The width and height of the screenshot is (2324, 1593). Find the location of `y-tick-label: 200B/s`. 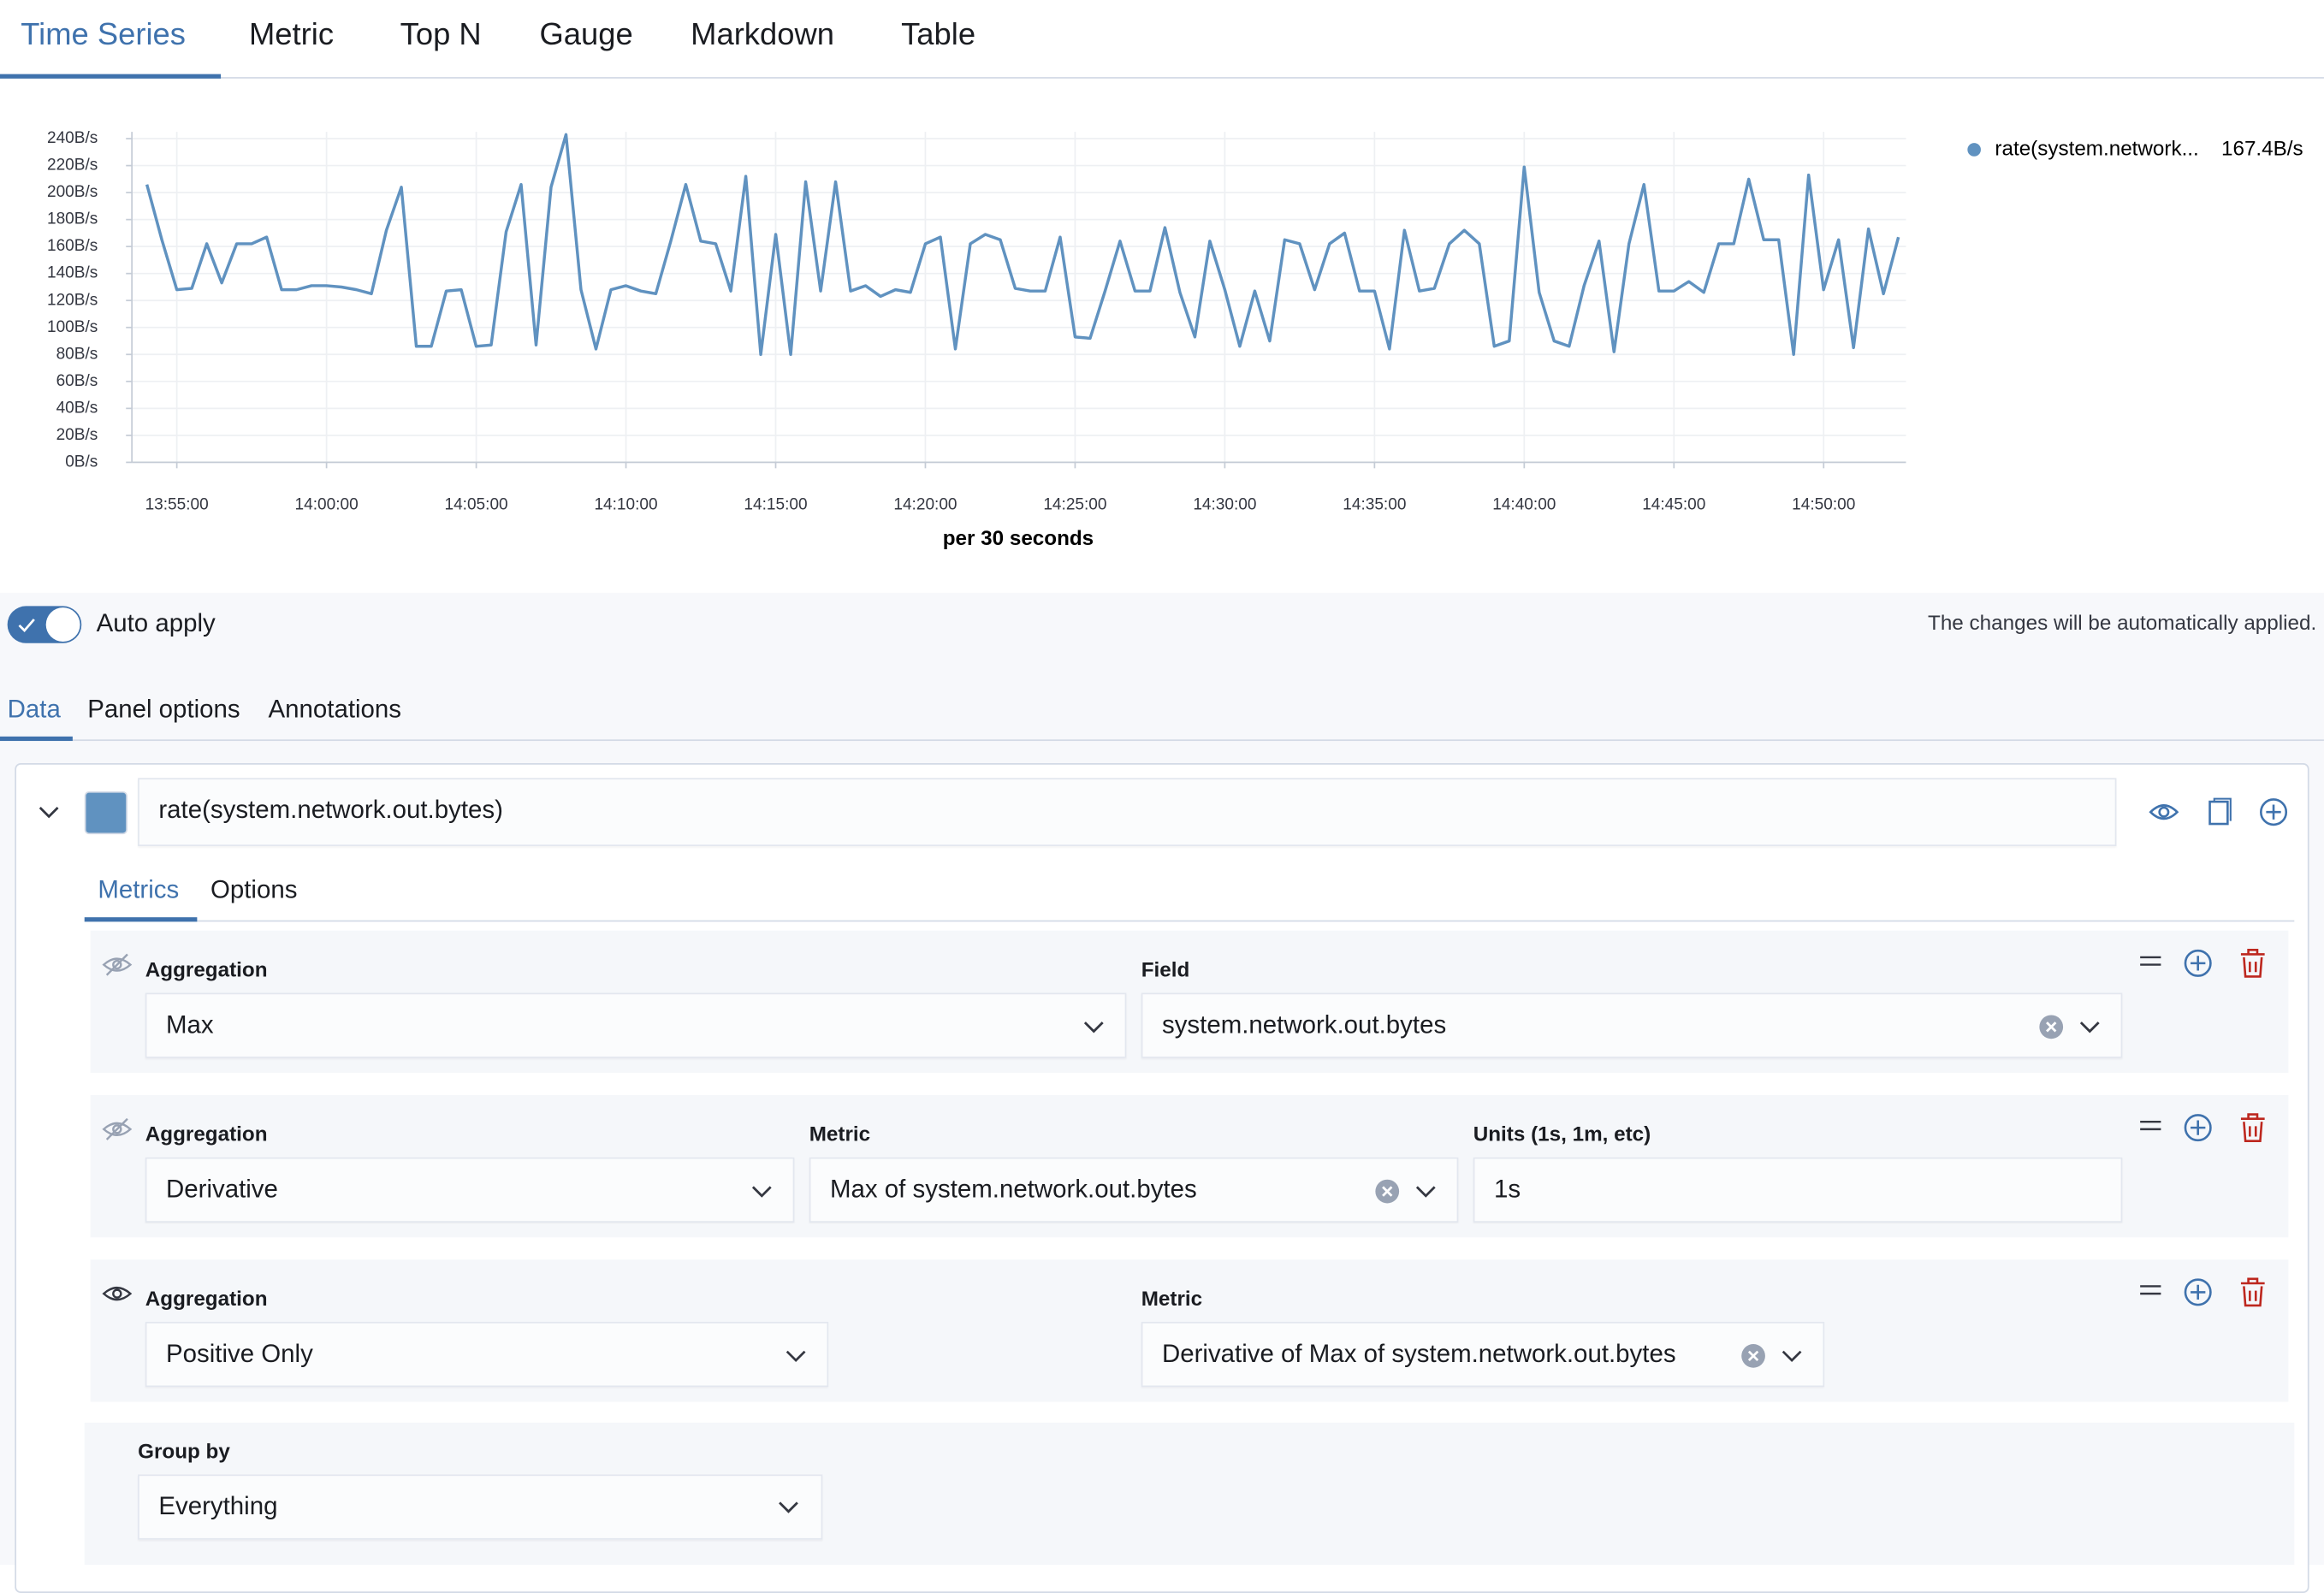

y-tick-label: 200B/s is located at coordinates (72, 192).